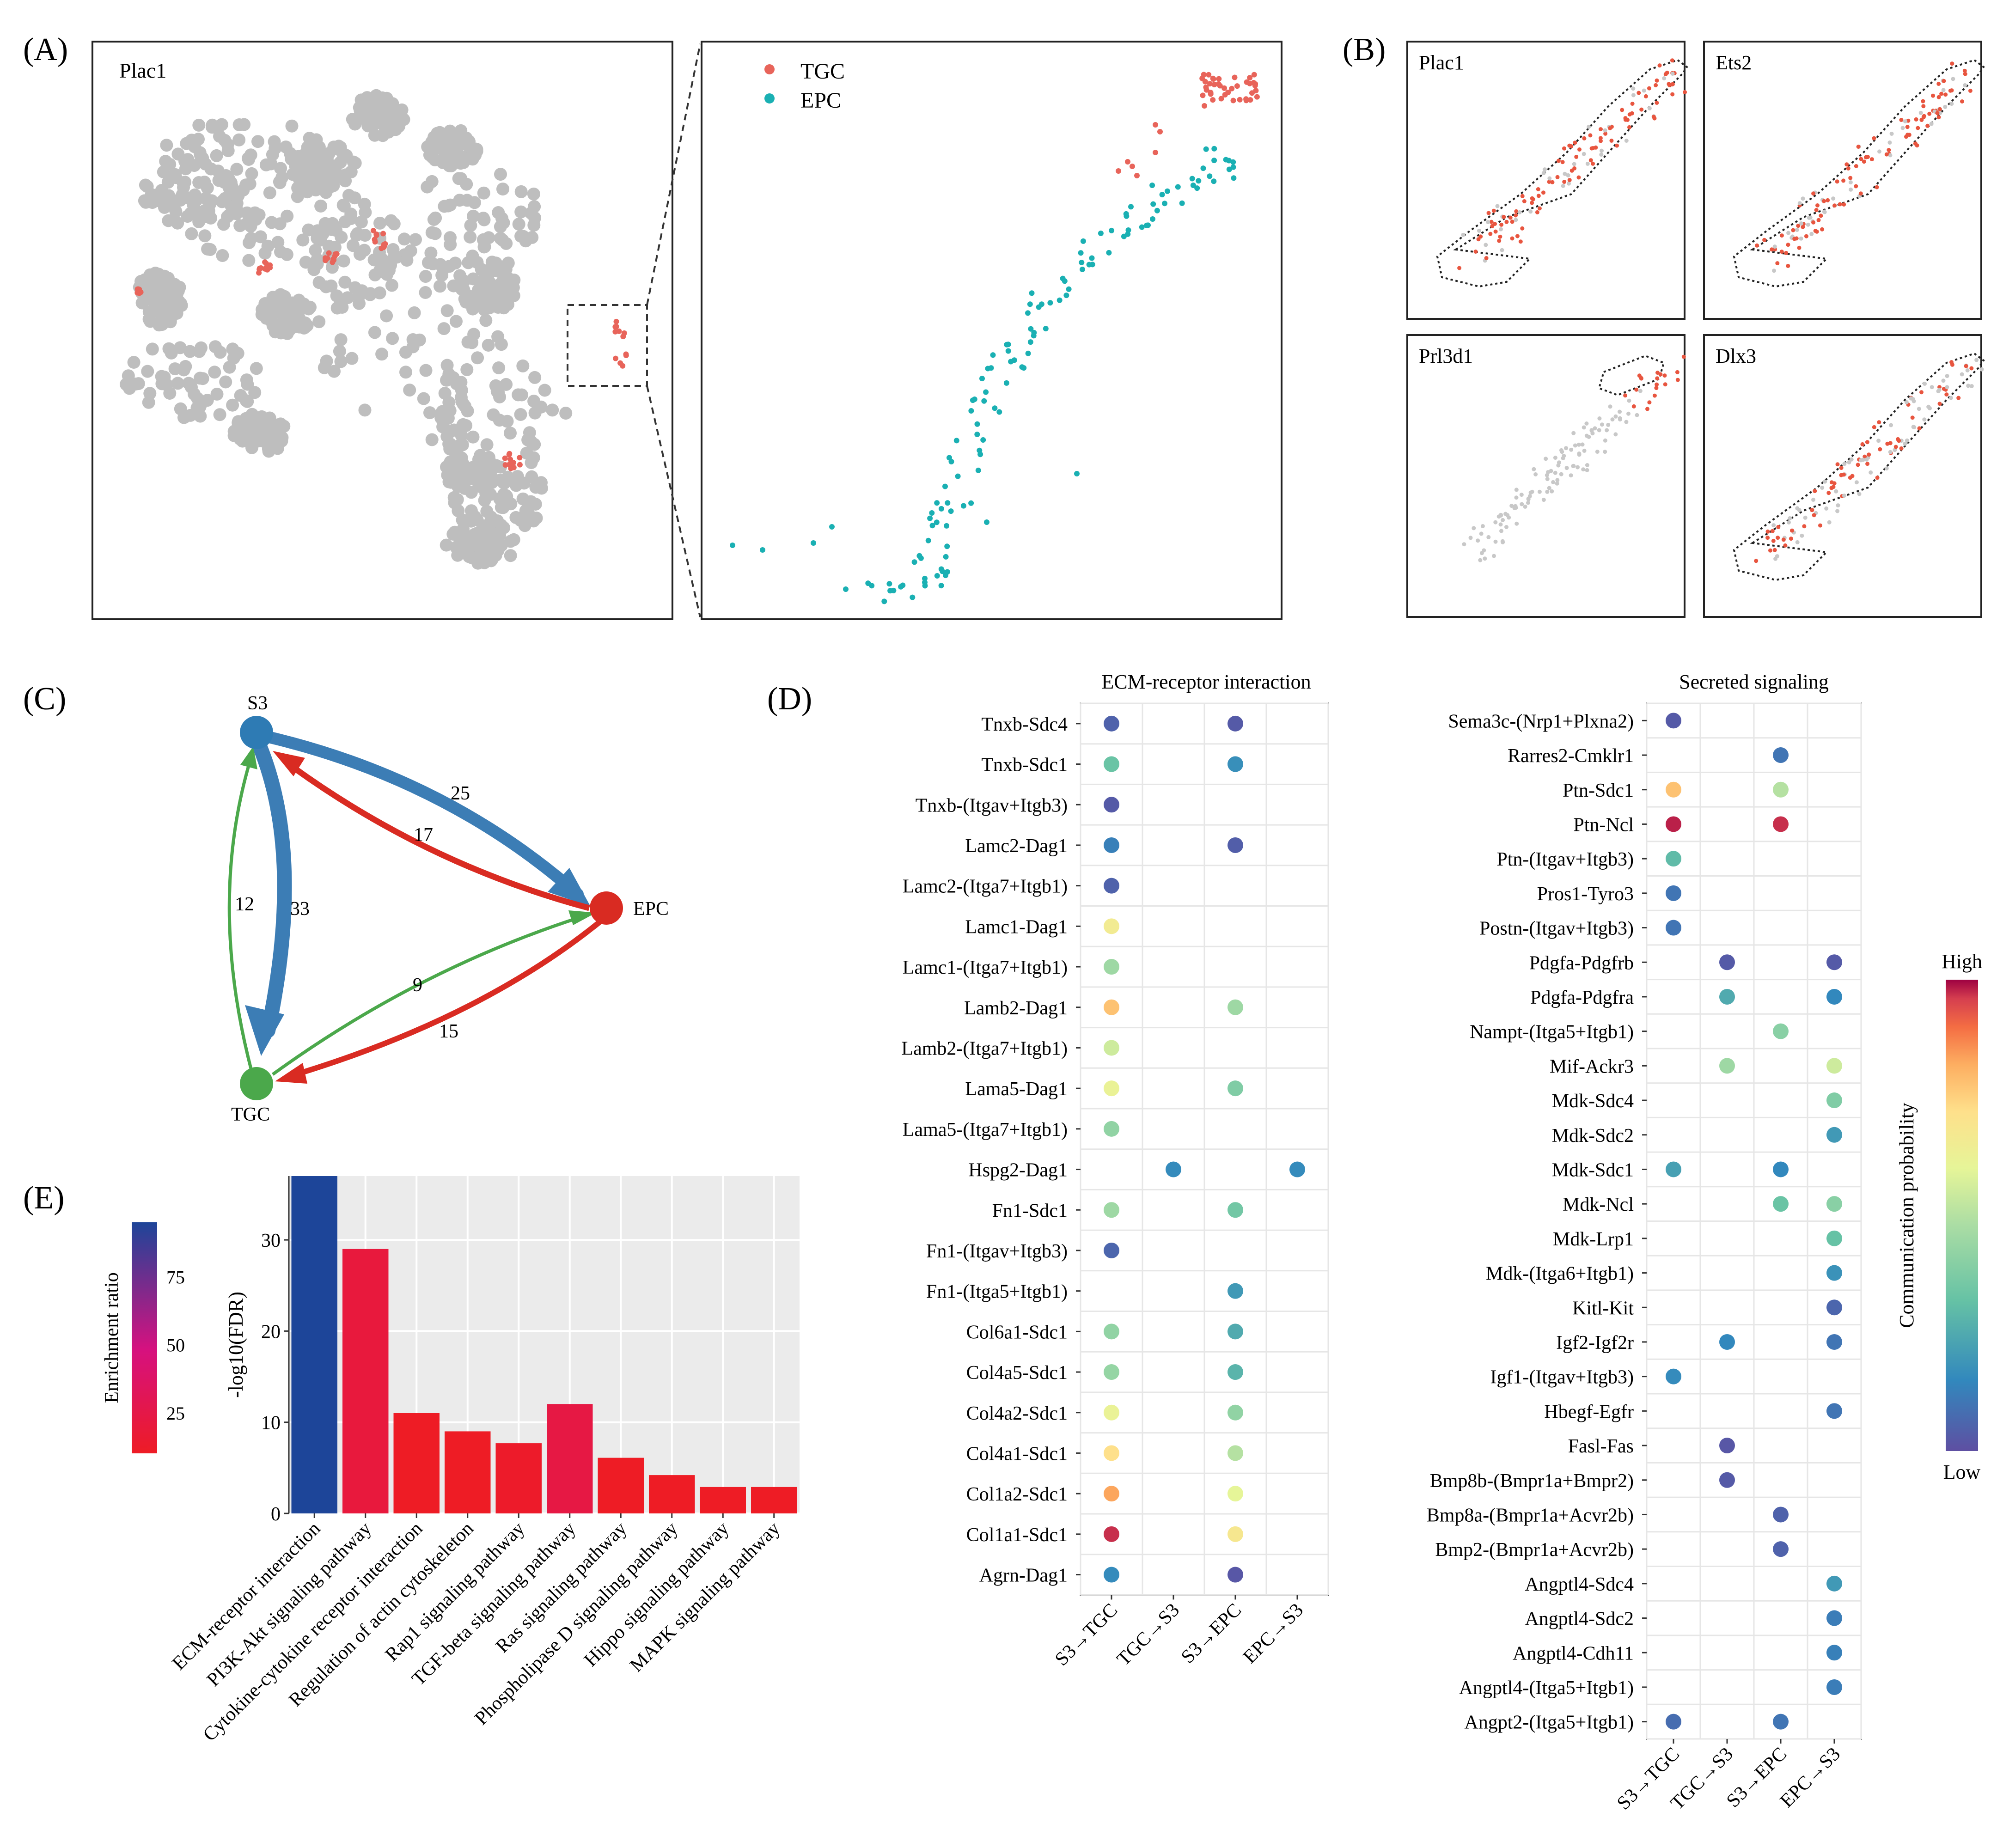 This screenshot has width=1997, height=1848. What do you see at coordinates (1593, 1136) in the screenshot?
I see `dotplot-row-label: Mdk-Sdc2` at bounding box center [1593, 1136].